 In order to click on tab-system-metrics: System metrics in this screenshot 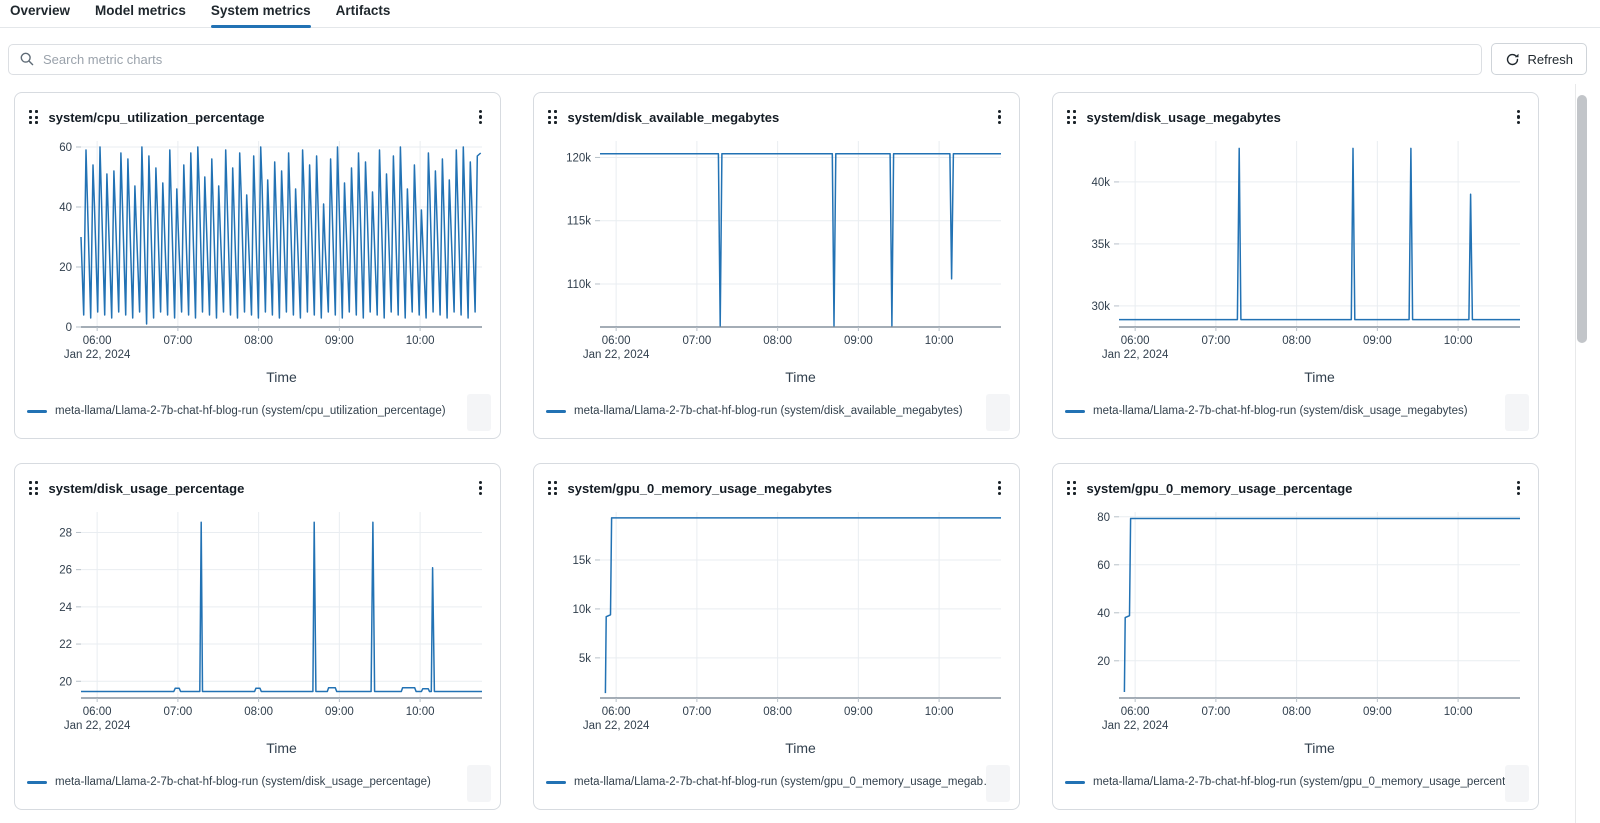, I will do `click(260, 15)`.